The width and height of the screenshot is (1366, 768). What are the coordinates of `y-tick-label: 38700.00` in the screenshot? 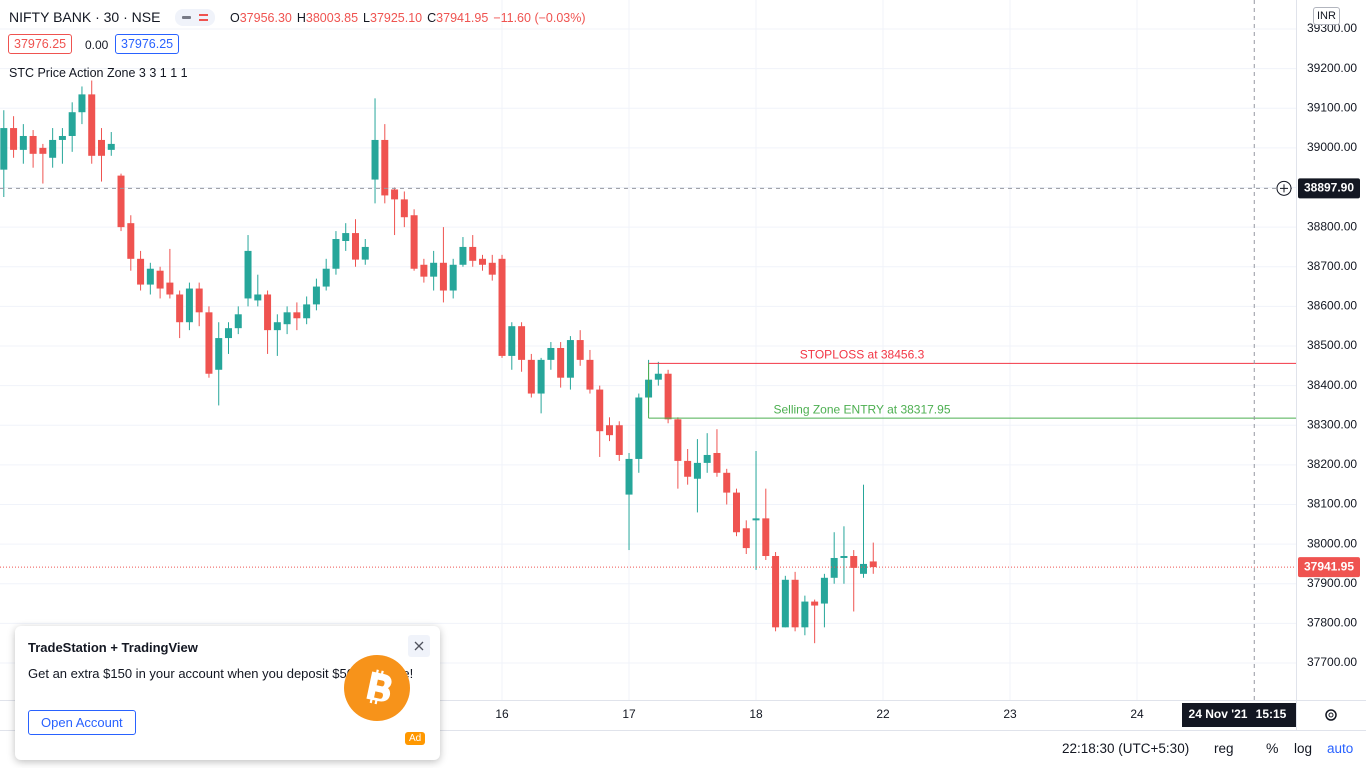 It's located at (1332, 266).